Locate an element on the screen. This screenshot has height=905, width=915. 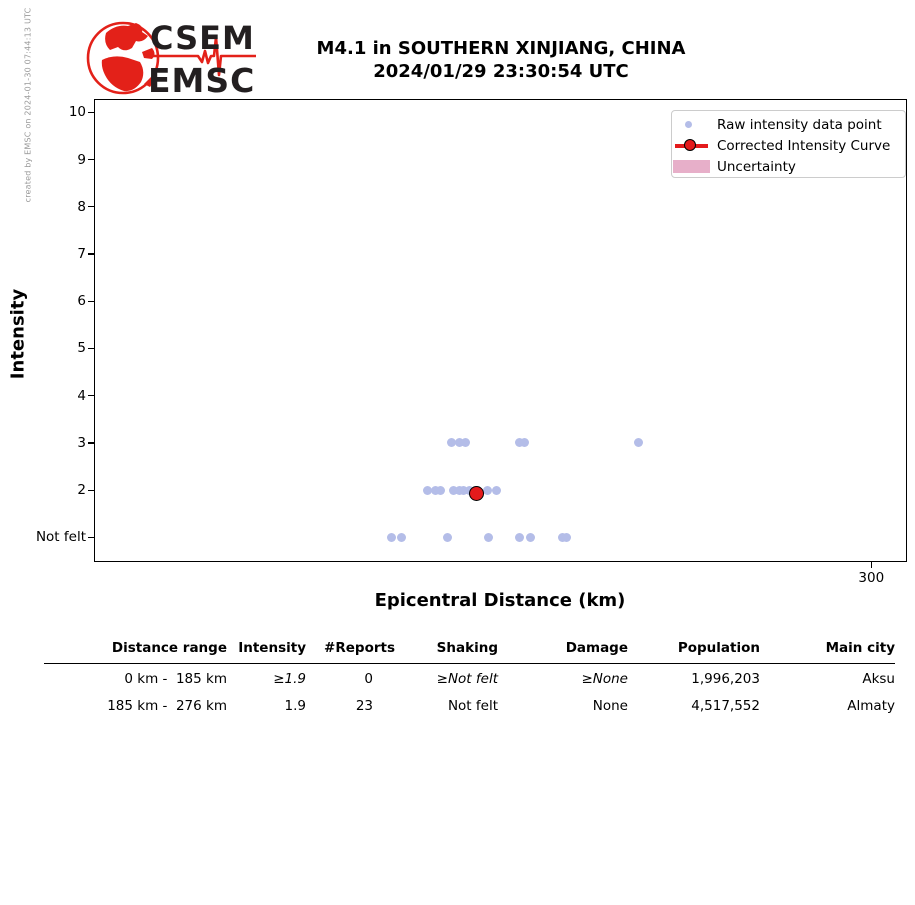
table-cell-reports: 23 is located at coordinates (364, 706).